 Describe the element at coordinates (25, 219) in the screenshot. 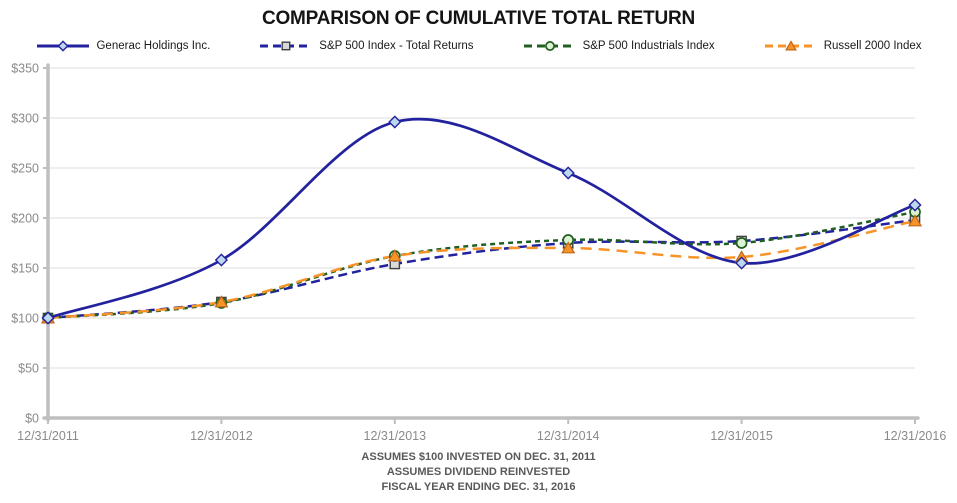

I see `y-axis-label: $200` at that location.